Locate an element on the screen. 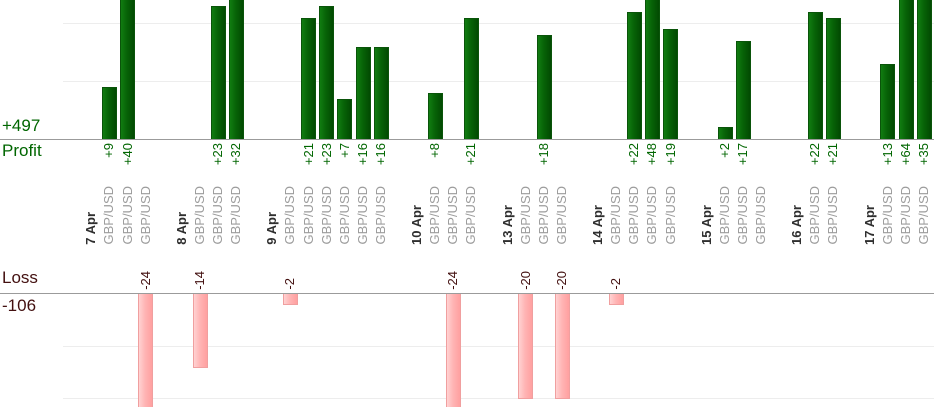 The height and width of the screenshot is (420, 934). profit-value-label-cell: +9 is located at coordinates (109, 166).